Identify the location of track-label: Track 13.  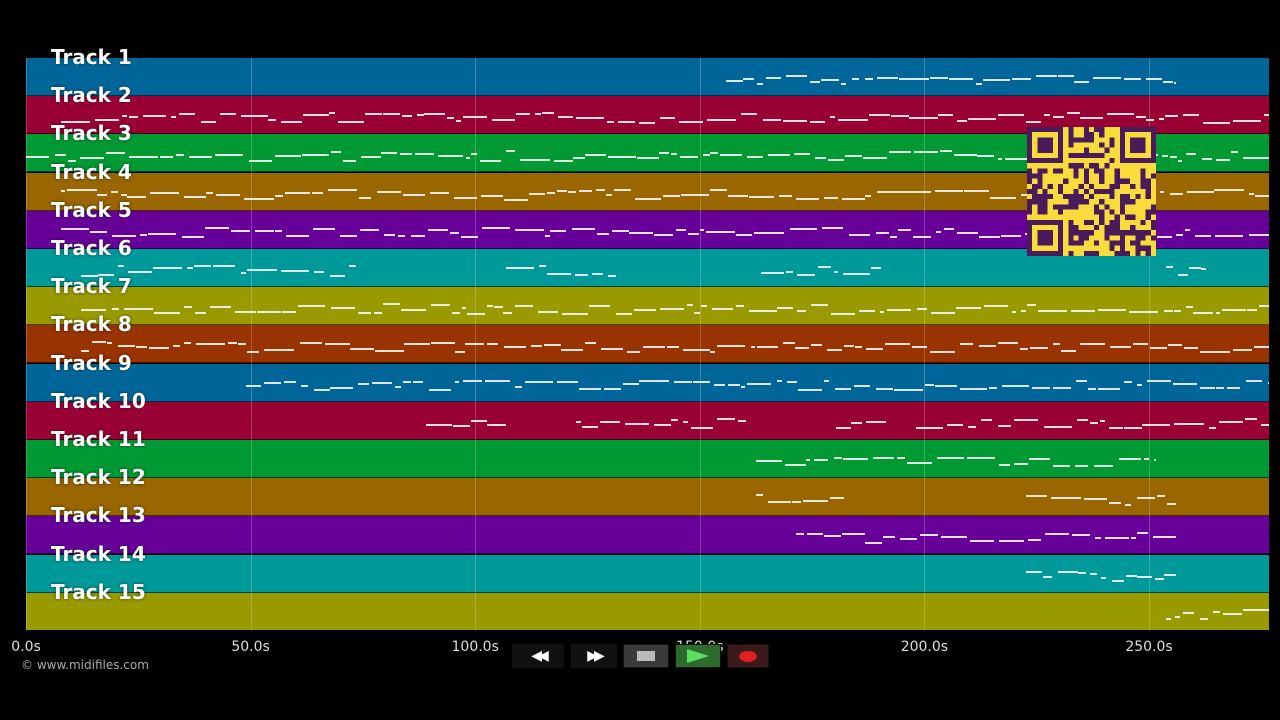
(98, 515).